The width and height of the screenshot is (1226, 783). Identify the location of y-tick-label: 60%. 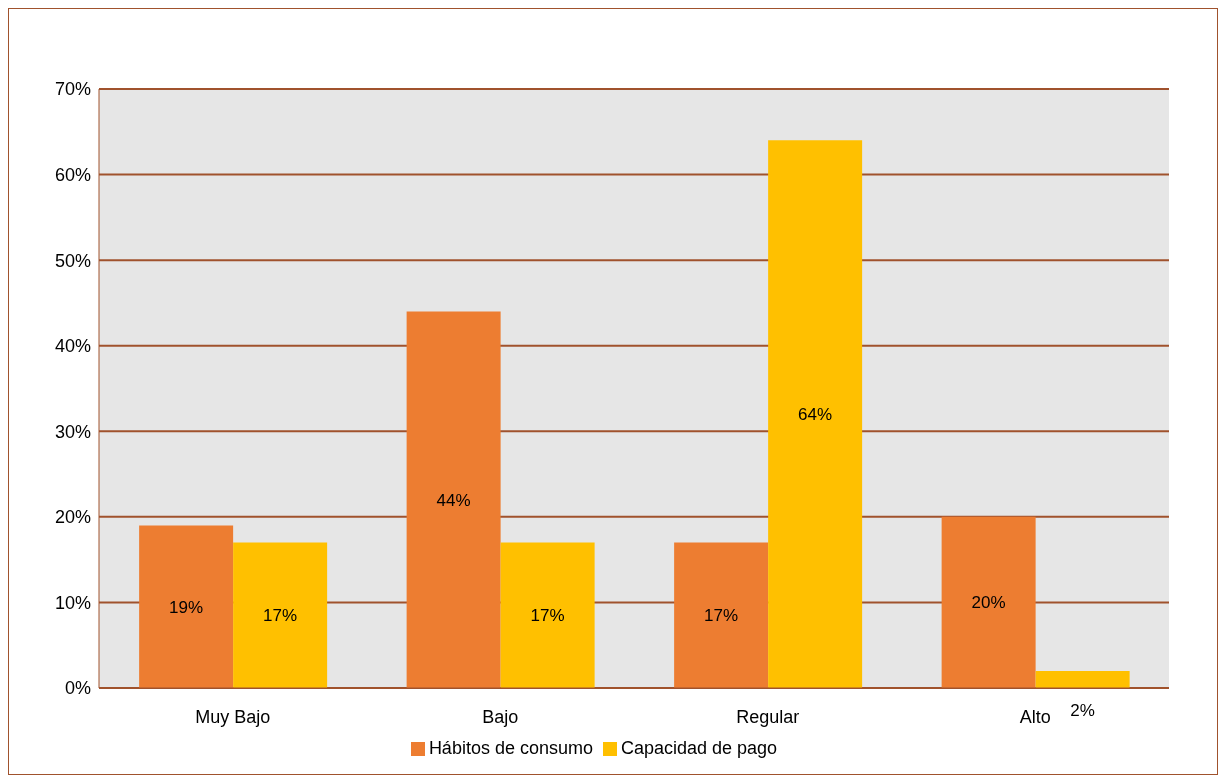
(72, 174).